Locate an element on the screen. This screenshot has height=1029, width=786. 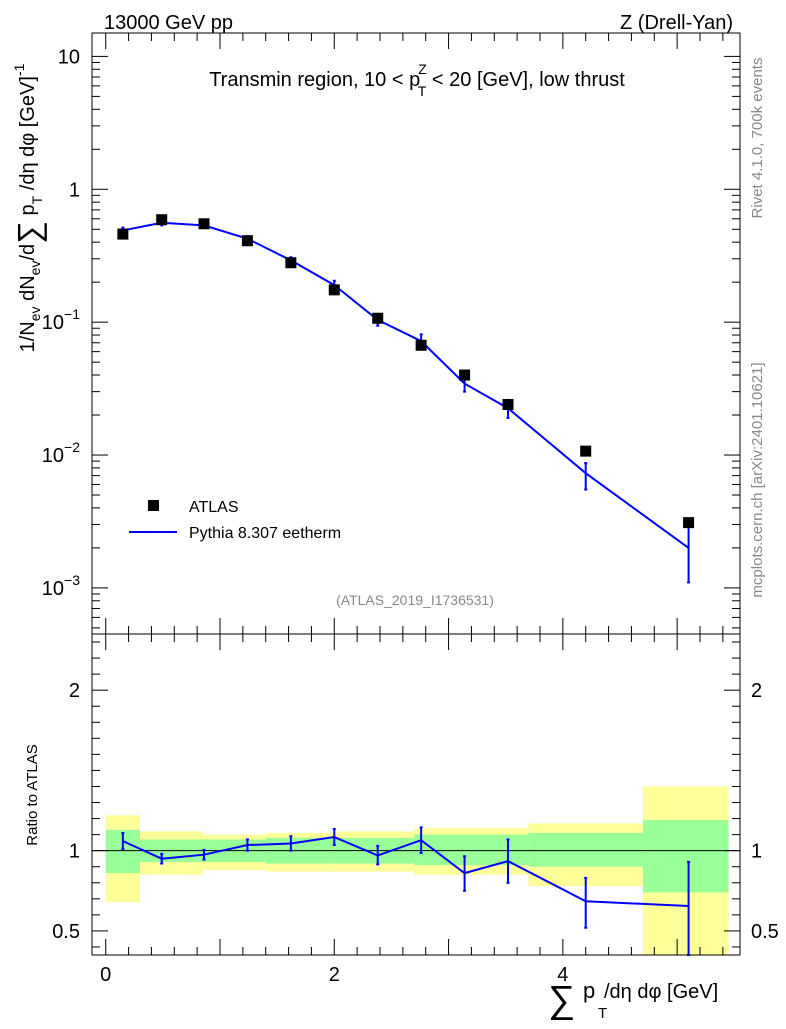
mcplots-label: mcplots.cern.ch [arXiv:2401.10621] is located at coordinates (757, 479).